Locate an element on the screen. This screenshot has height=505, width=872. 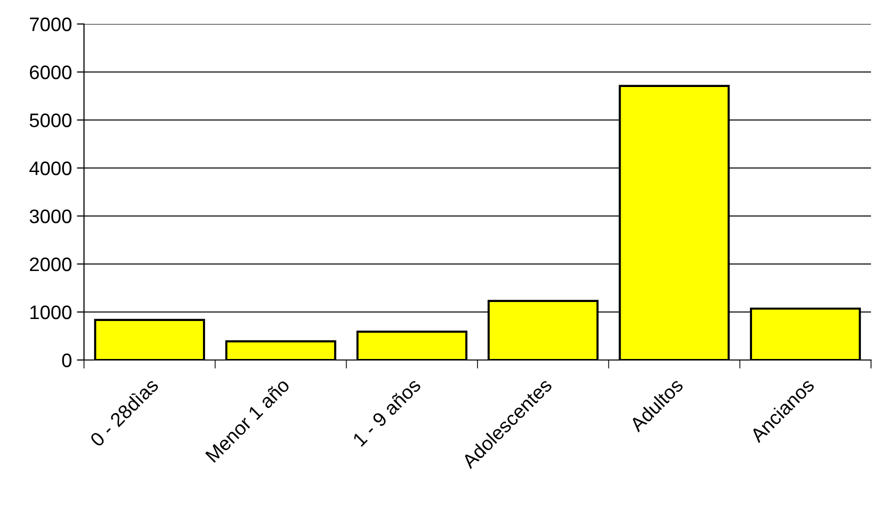
y-tick-label: 3000 is located at coordinates (51, 216).